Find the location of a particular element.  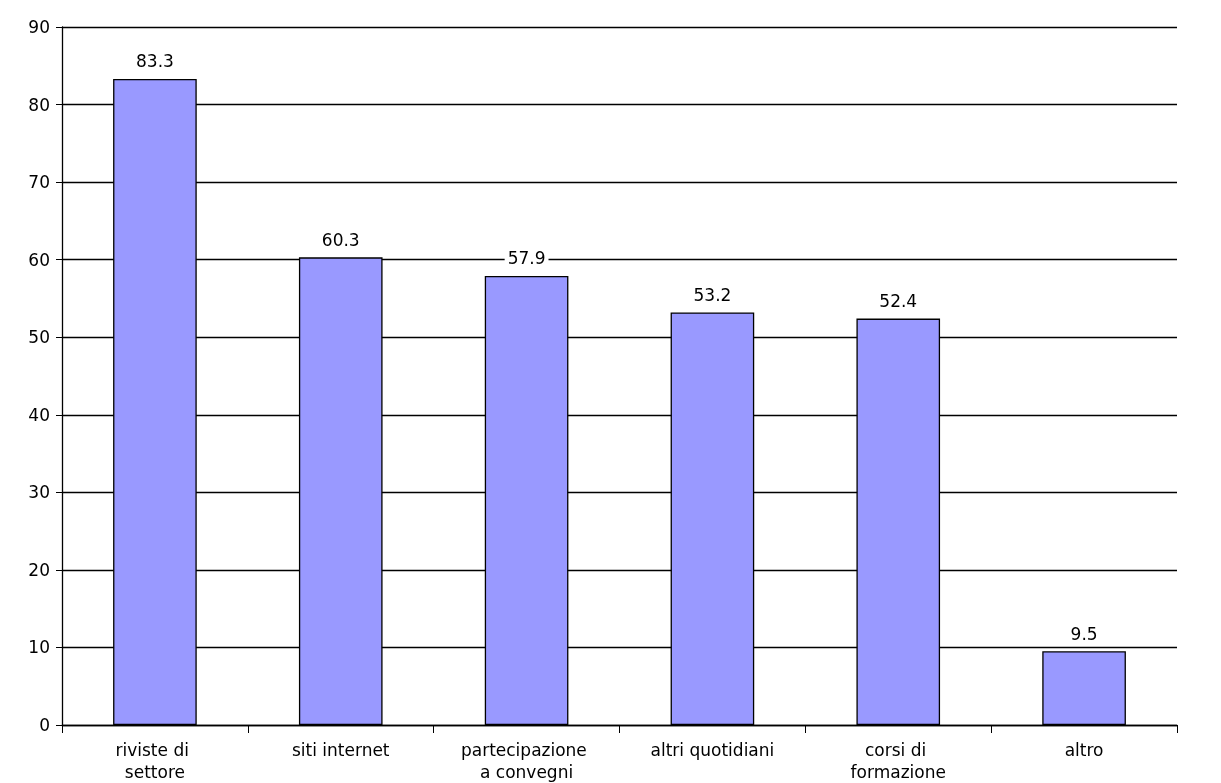

y-tick-label: 80 is located at coordinates (39, 104).